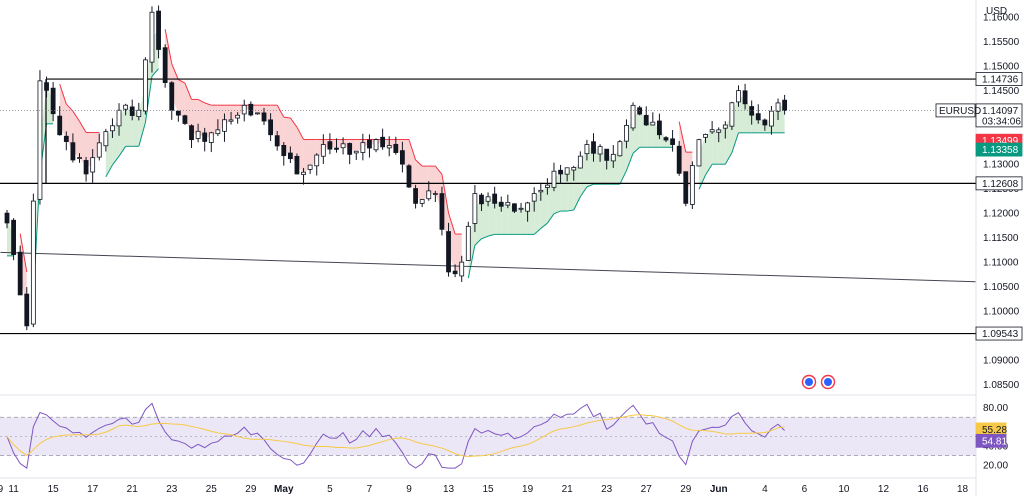  I want to click on countdown-label: 03:34:06, so click(1001, 121).